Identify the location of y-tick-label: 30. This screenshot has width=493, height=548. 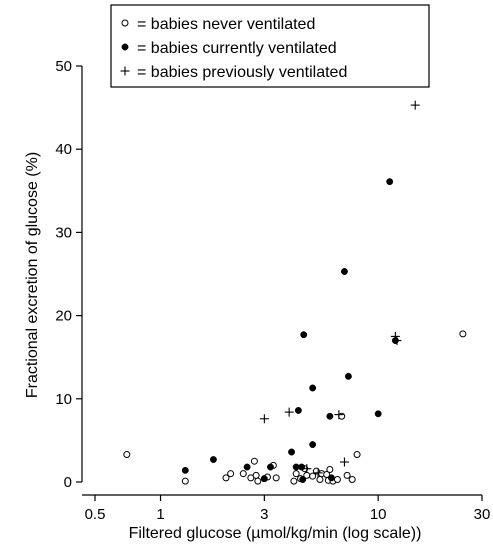
(63, 232).